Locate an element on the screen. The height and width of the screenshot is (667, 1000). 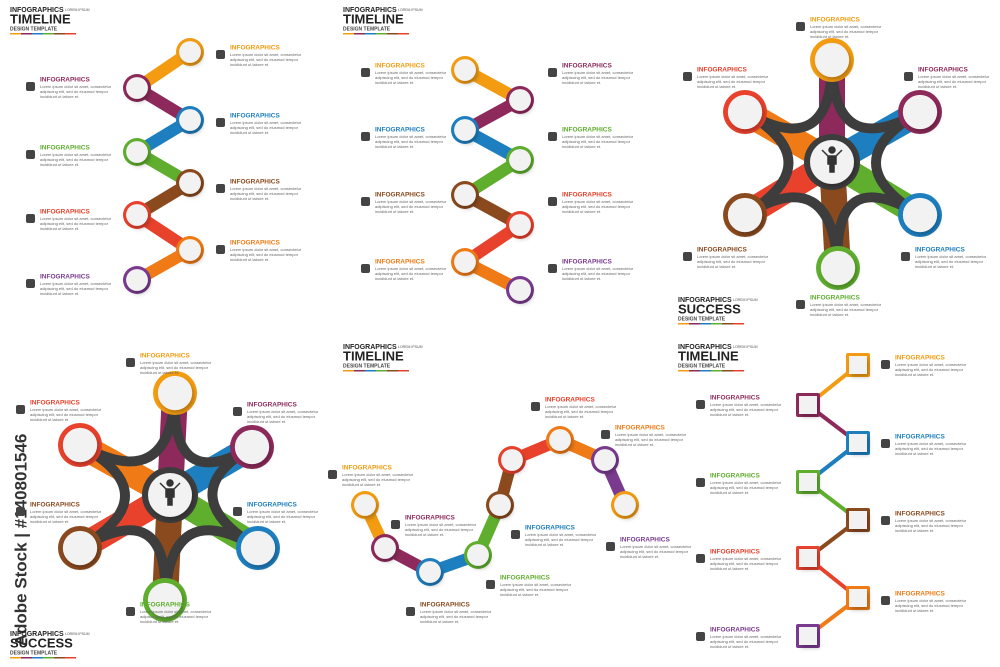
header-small: INFOGRAPHICS is located at coordinates (370, 10).